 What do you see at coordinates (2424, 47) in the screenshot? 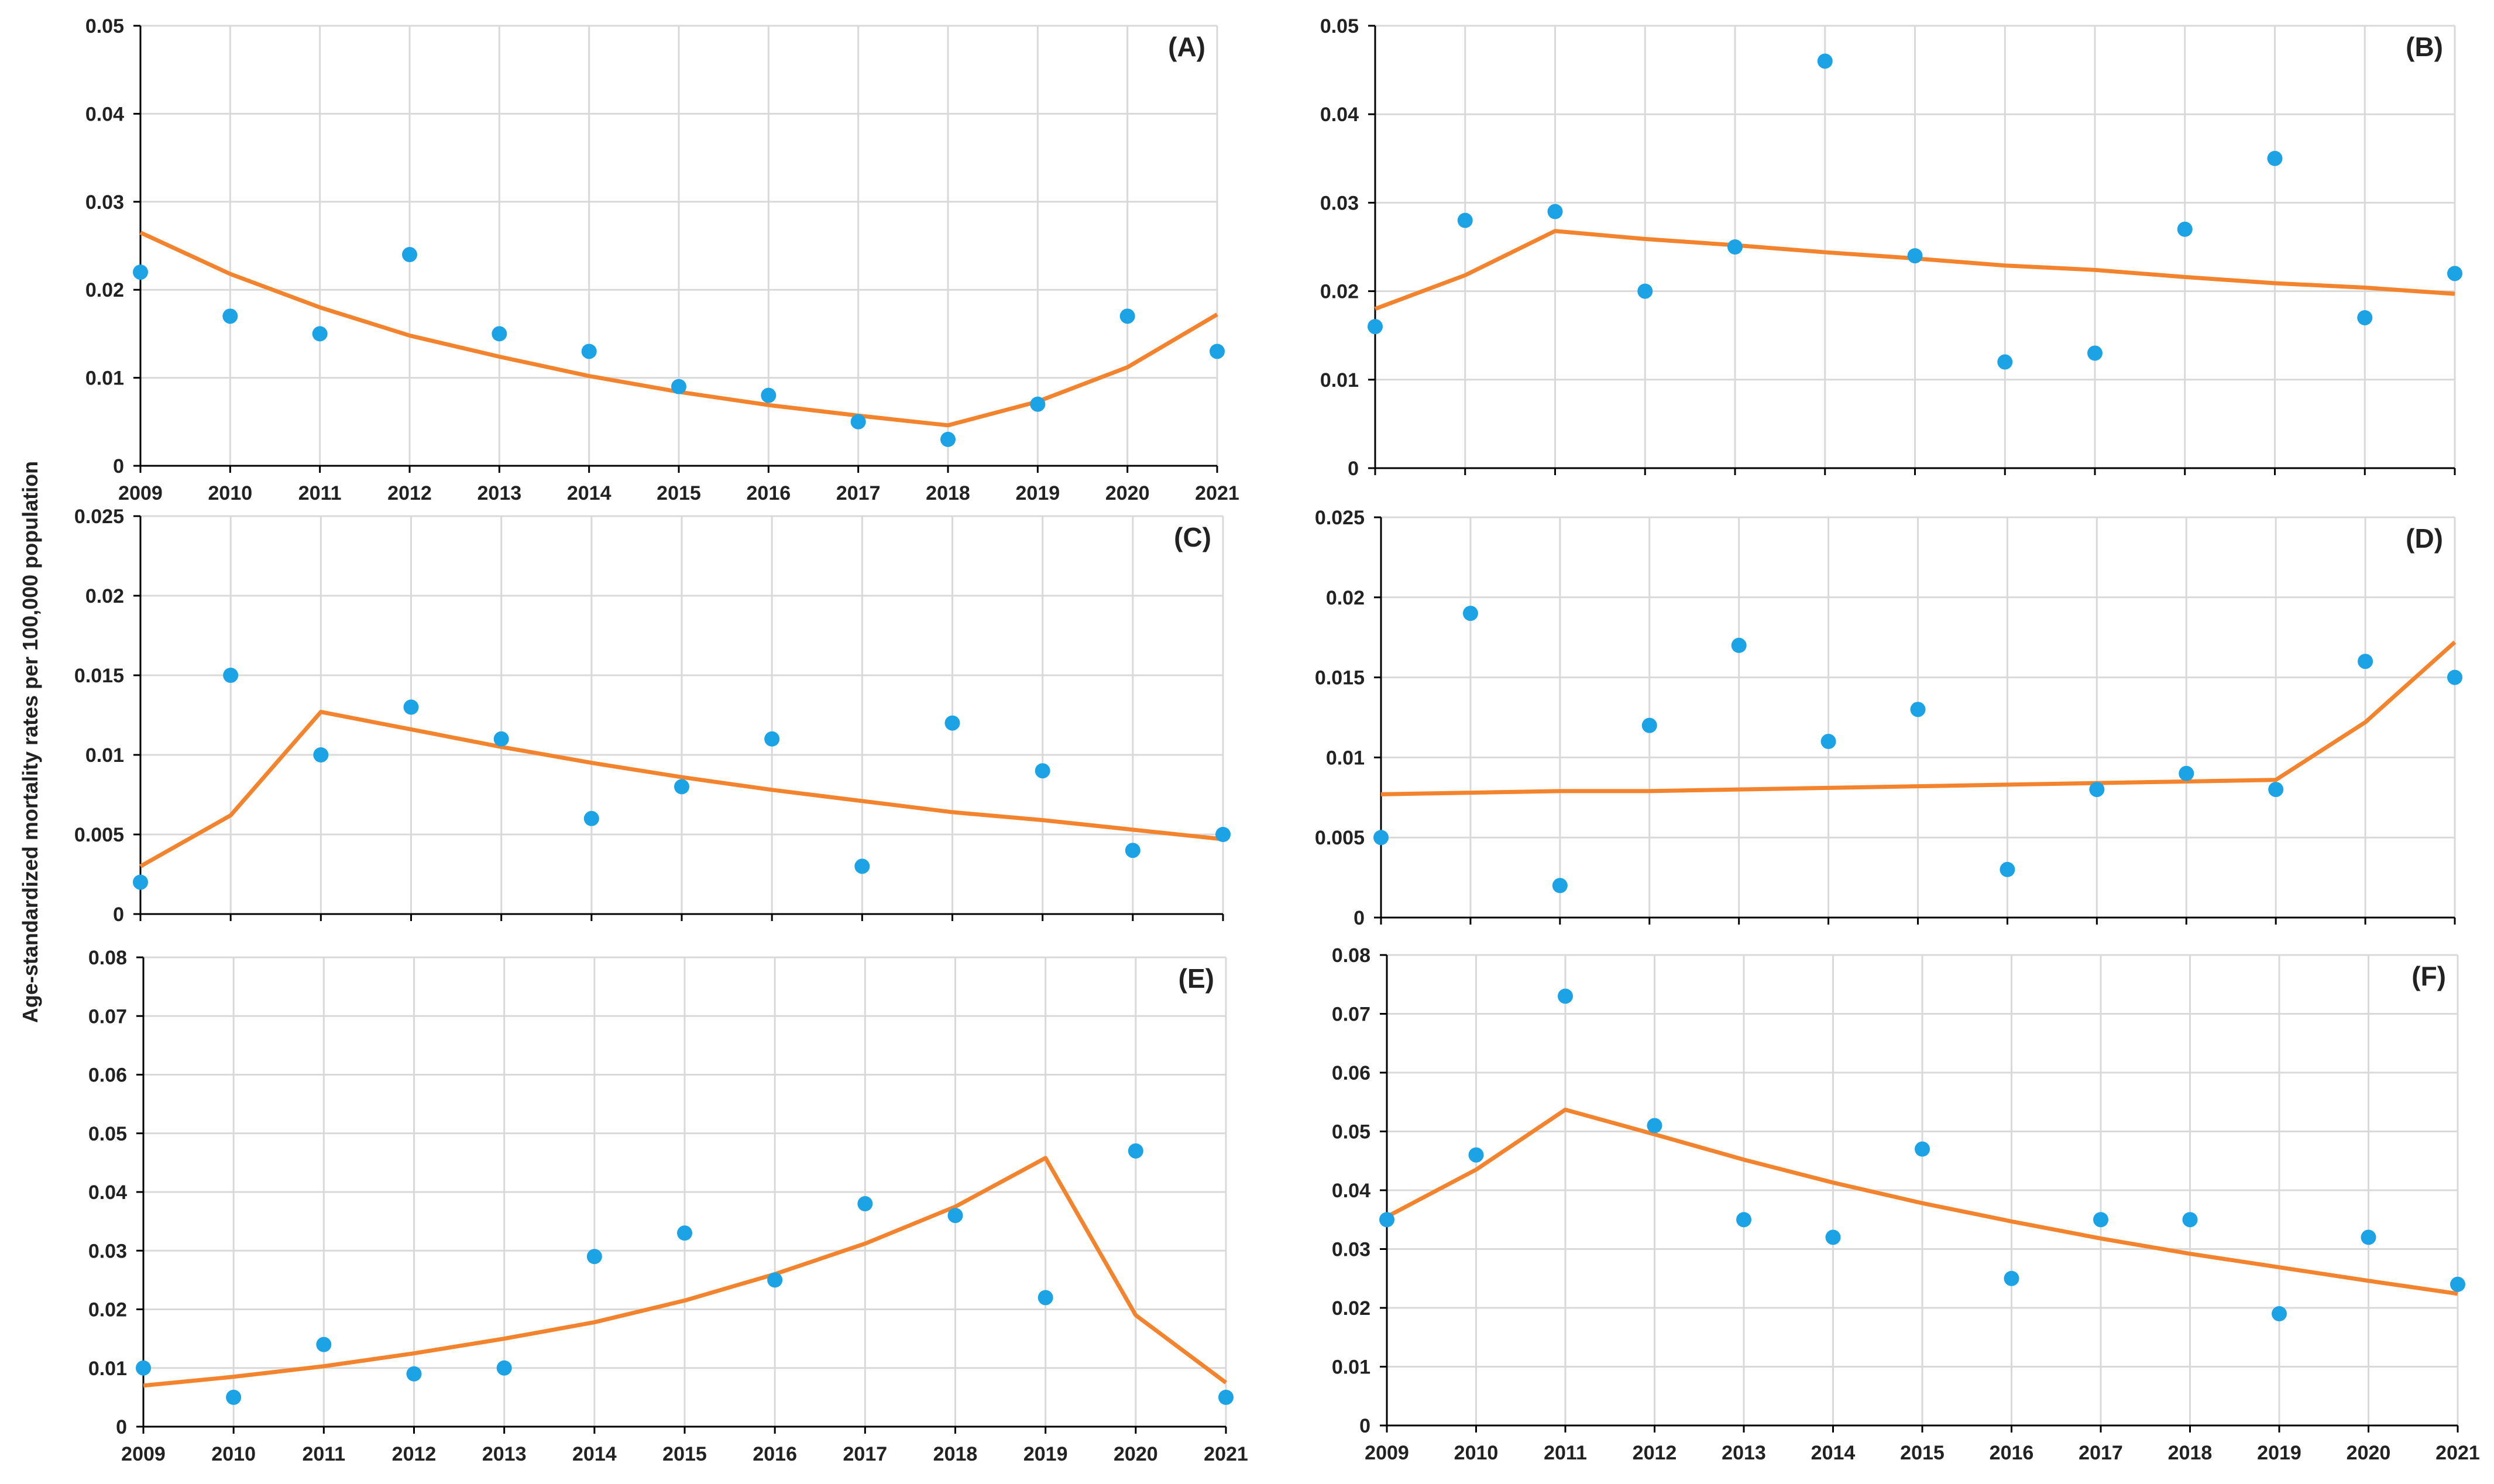
I see `panel-label: (B)` at bounding box center [2424, 47].